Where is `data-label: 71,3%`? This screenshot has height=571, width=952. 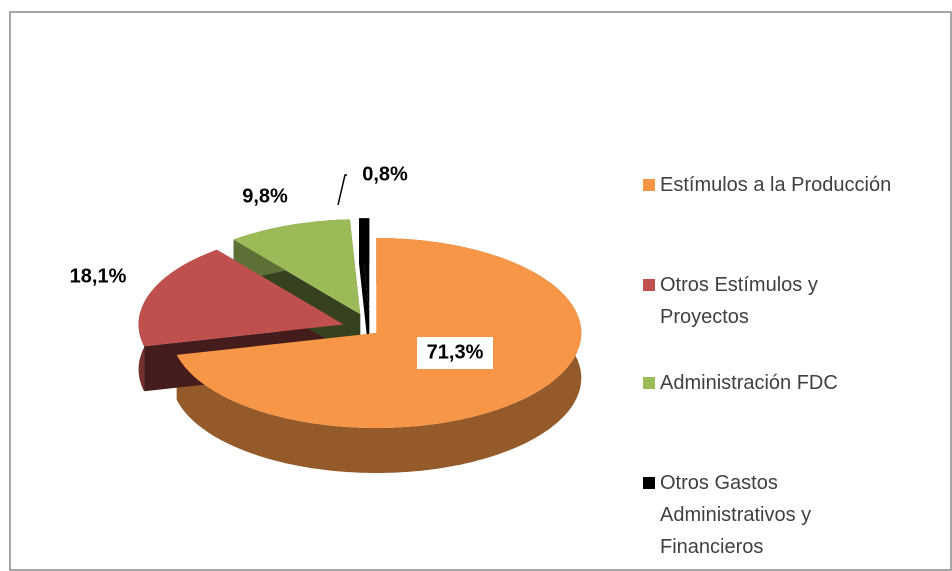 data-label: 71,3% is located at coordinates (455, 352).